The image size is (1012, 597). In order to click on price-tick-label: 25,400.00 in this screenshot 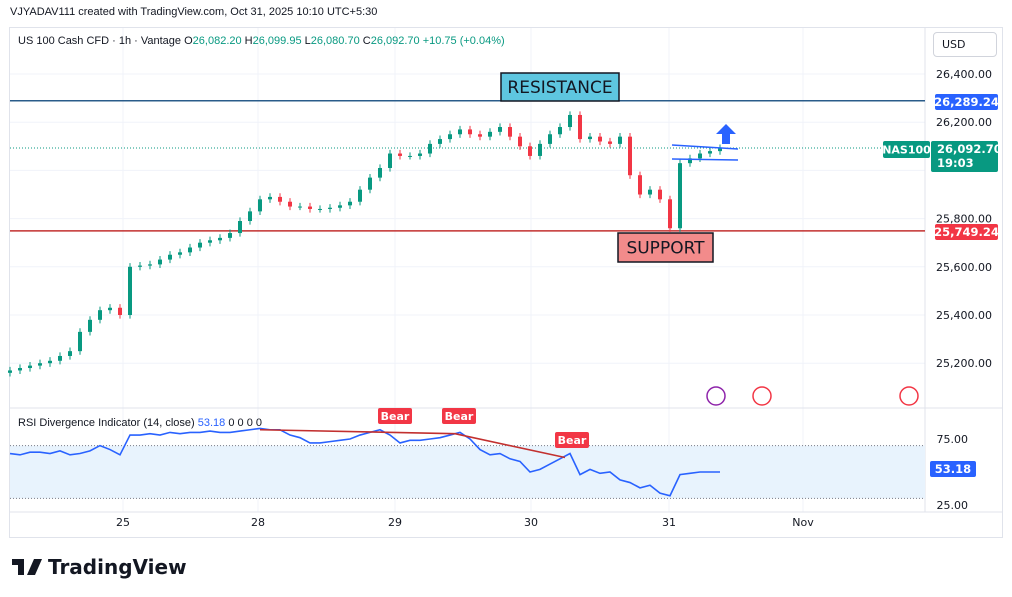, I will do `click(964, 315)`.